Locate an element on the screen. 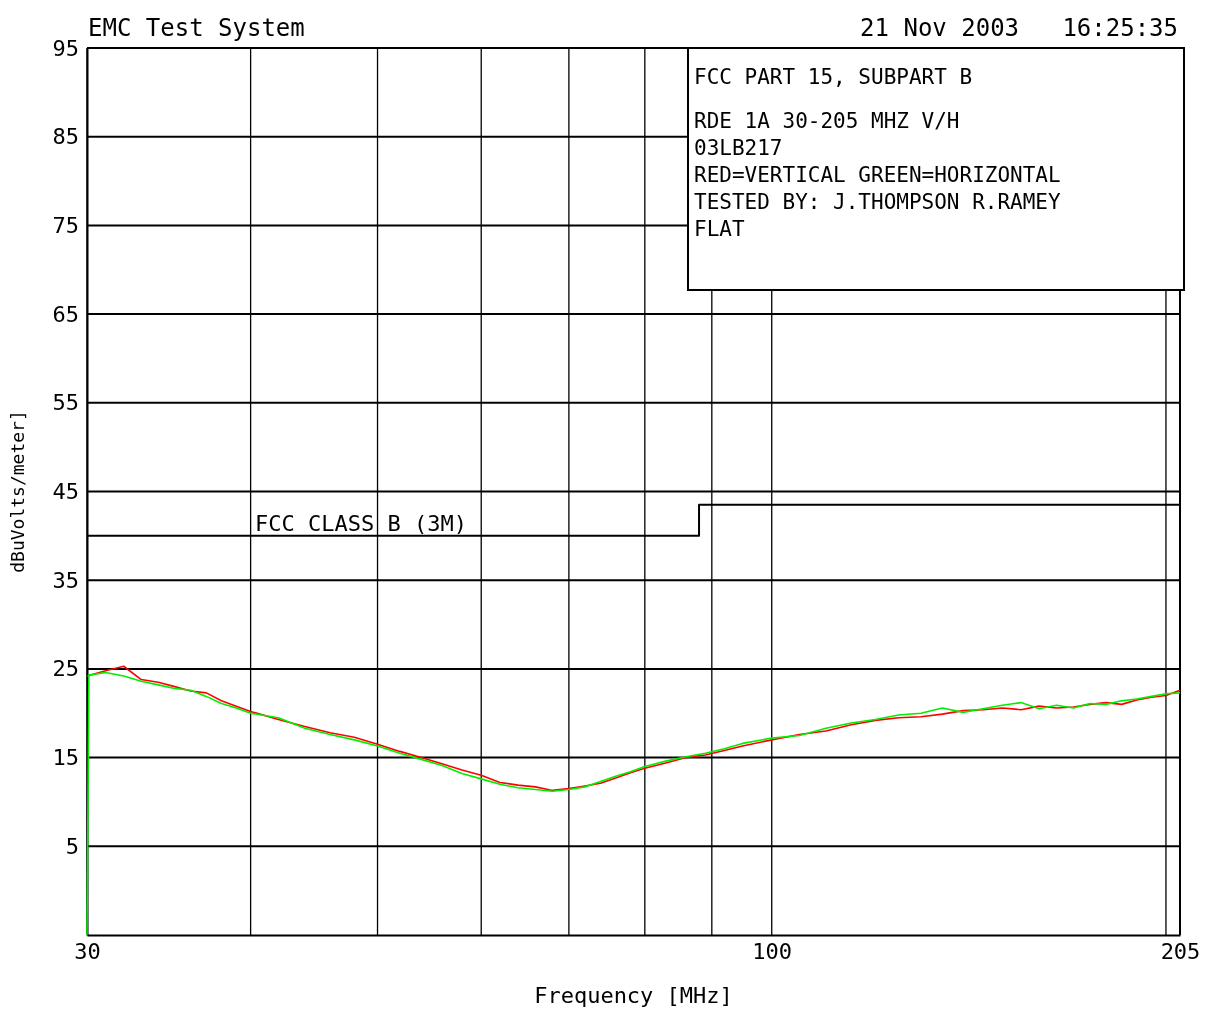 The image size is (1205, 1011). chart-subtitle: 21 Nov 2003 16:25:35 is located at coordinates (1019, 28).